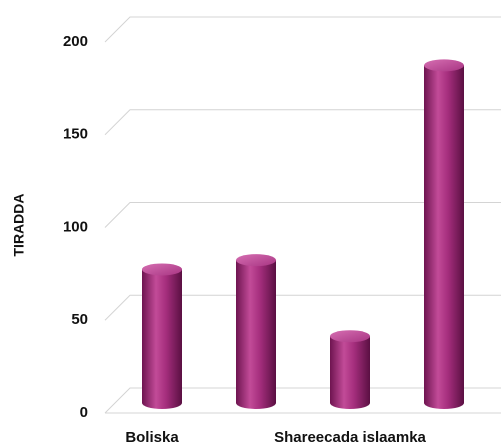 This screenshot has width=501, height=448. Describe the element at coordinates (75, 134) in the screenshot. I see `y-tick-label: 150` at that location.